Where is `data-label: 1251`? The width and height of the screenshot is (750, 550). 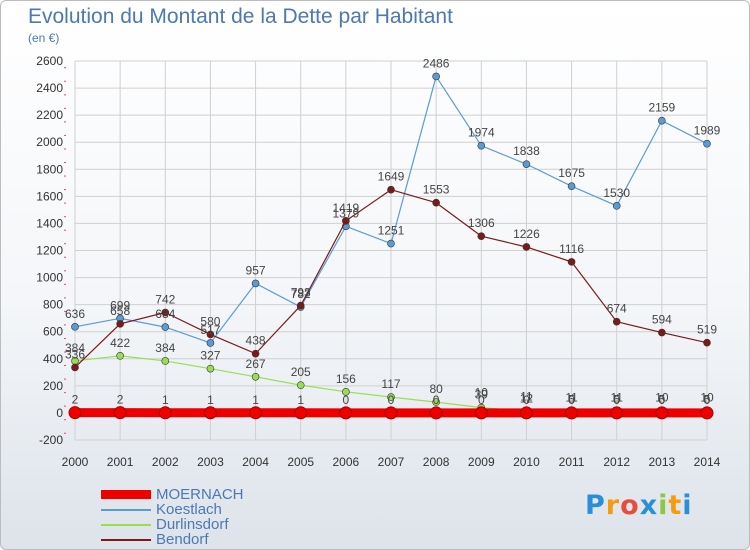
data-label: 1251 is located at coordinates (391, 231).